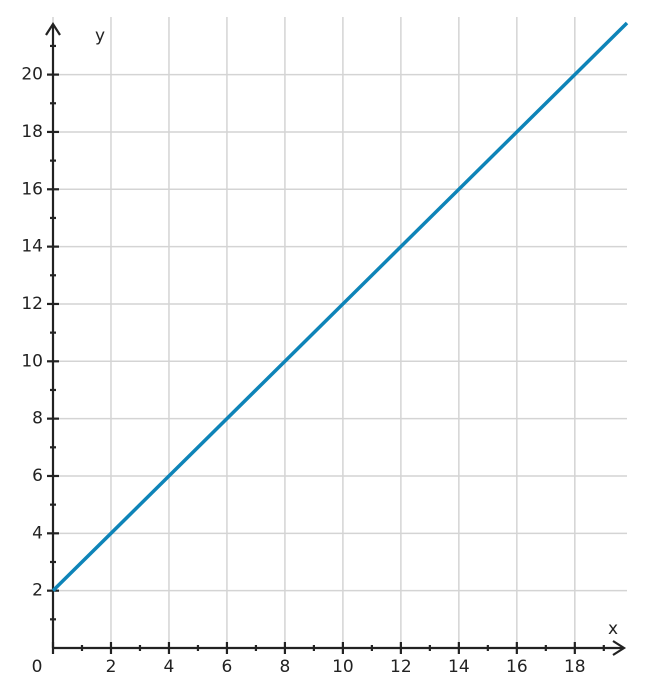  What do you see at coordinates (53, 28) in the screenshot?
I see `y-axis-arrow` at bounding box center [53, 28].